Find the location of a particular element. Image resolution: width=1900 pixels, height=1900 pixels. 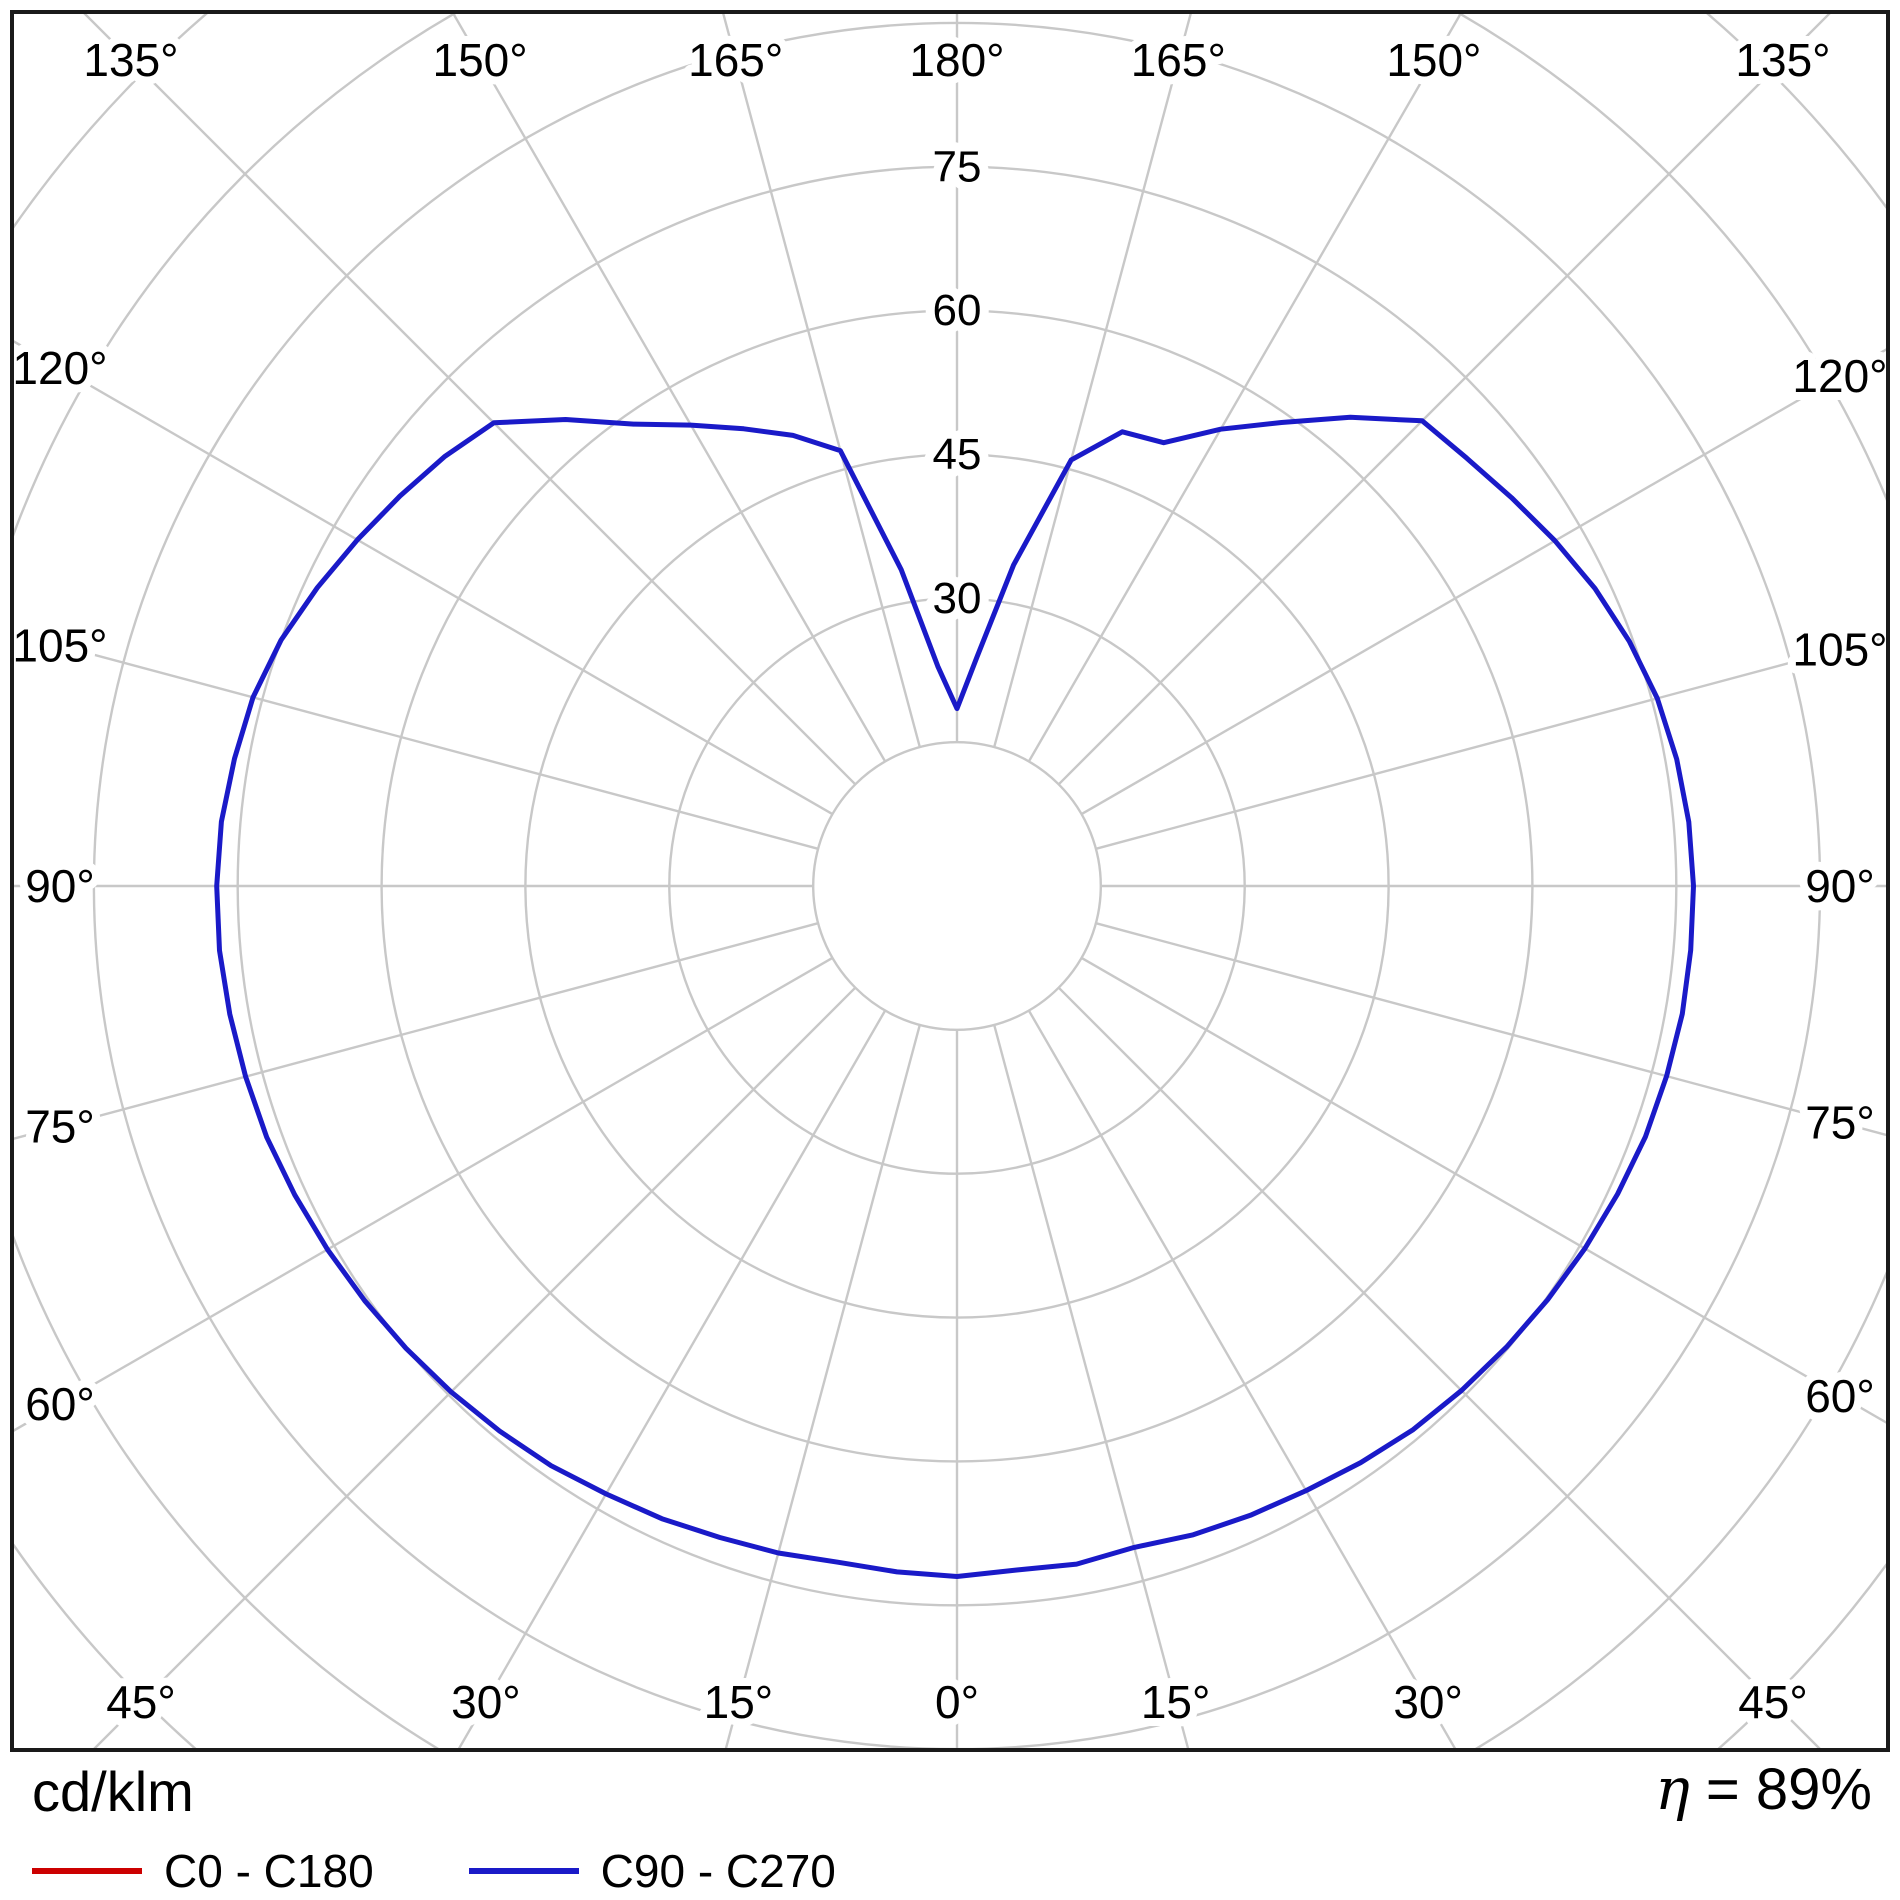

legend-item-c0-c180: C0 - C180 is located at coordinates (203, 1871).